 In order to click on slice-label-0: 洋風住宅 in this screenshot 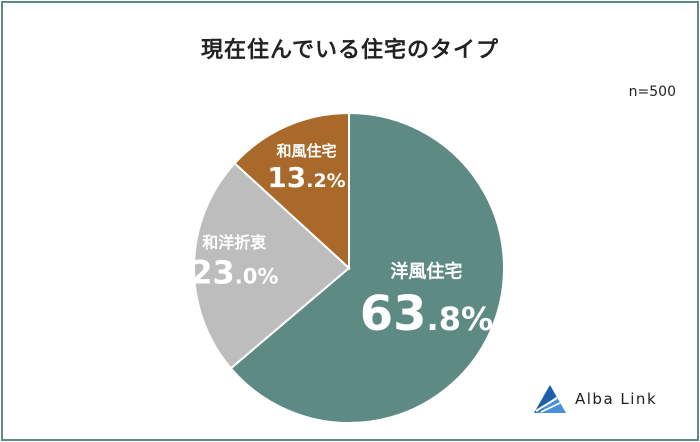, I will do `click(426, 271)`.